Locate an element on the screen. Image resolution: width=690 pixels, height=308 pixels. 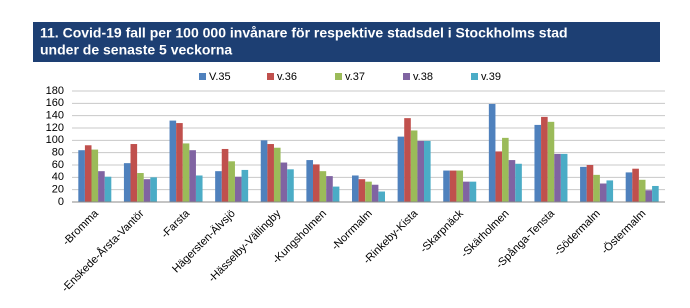
y-tick-label: 100 is located at coordinates (55, 140).